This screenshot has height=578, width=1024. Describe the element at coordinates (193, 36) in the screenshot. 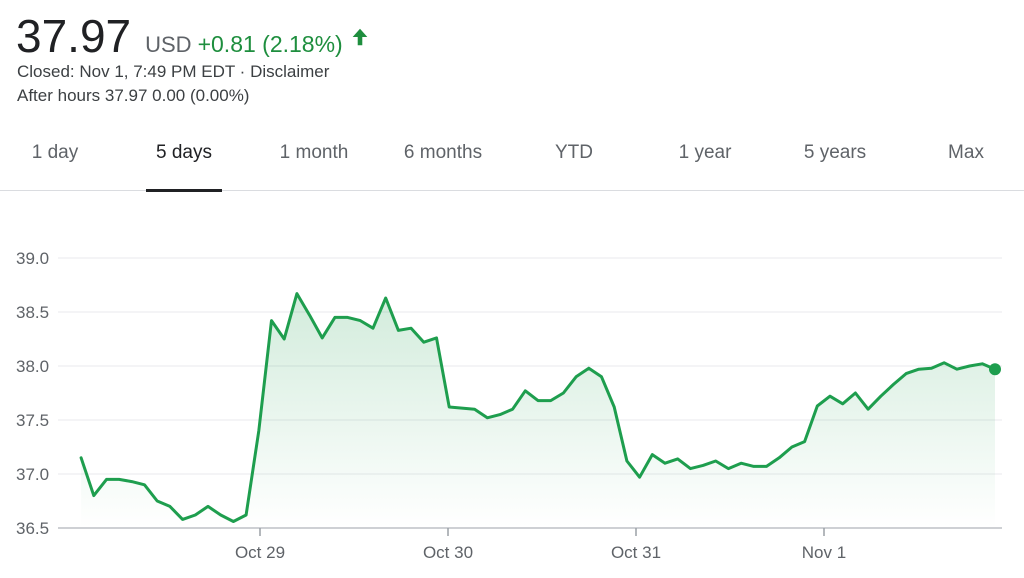

I see `quote-header: 37.97 USD +0.81 (2.18%)` at that location.